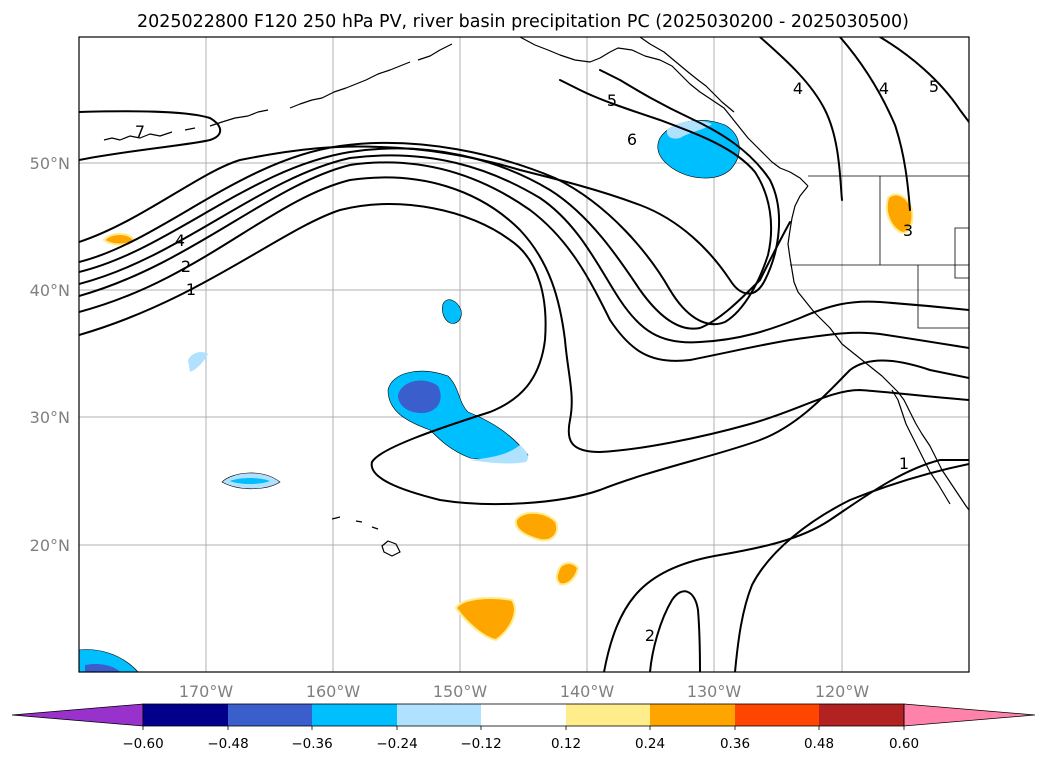 This screenshot has width=1047, height=765. I want to click on contour-label: 6, so click(632, 139).